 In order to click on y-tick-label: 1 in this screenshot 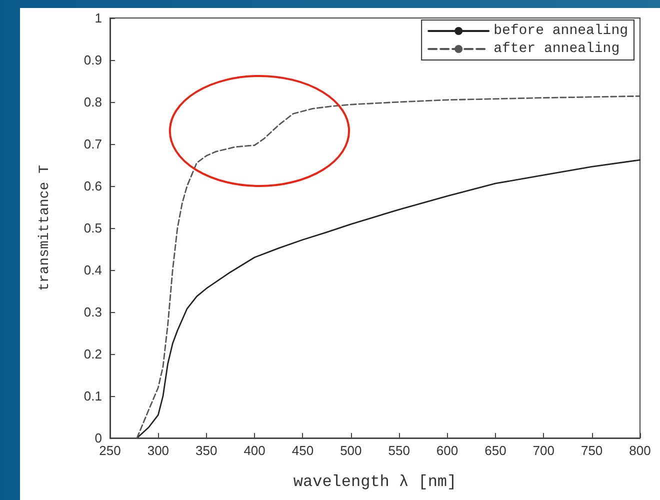, I will do `click(98, 18)`.